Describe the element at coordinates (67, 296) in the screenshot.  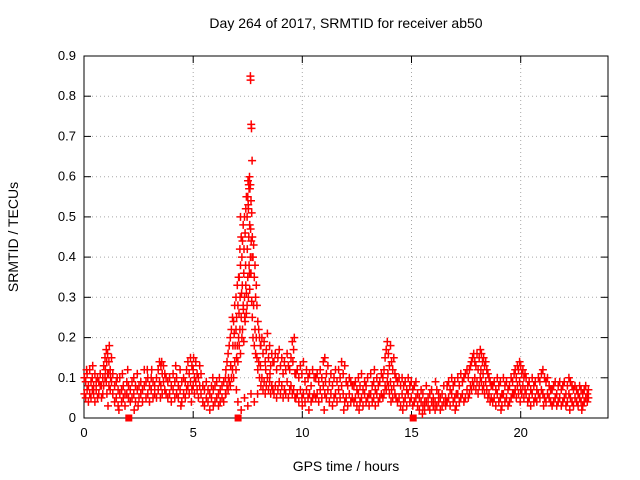
I see `y-tick-label: 0.3` at that location.